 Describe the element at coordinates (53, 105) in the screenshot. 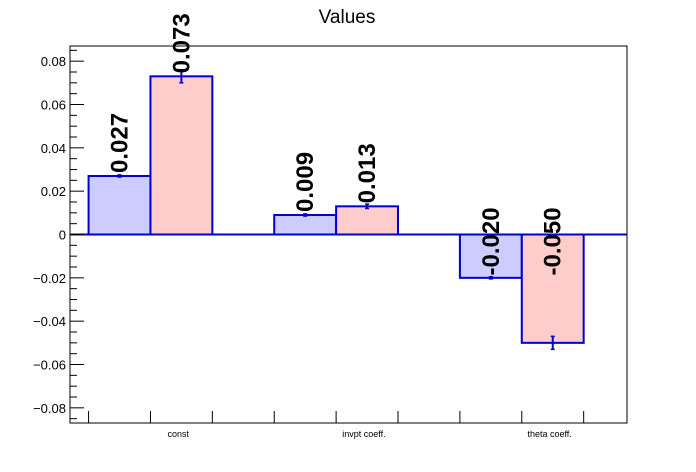

I see `y-tick-label: 0.06` at that location.